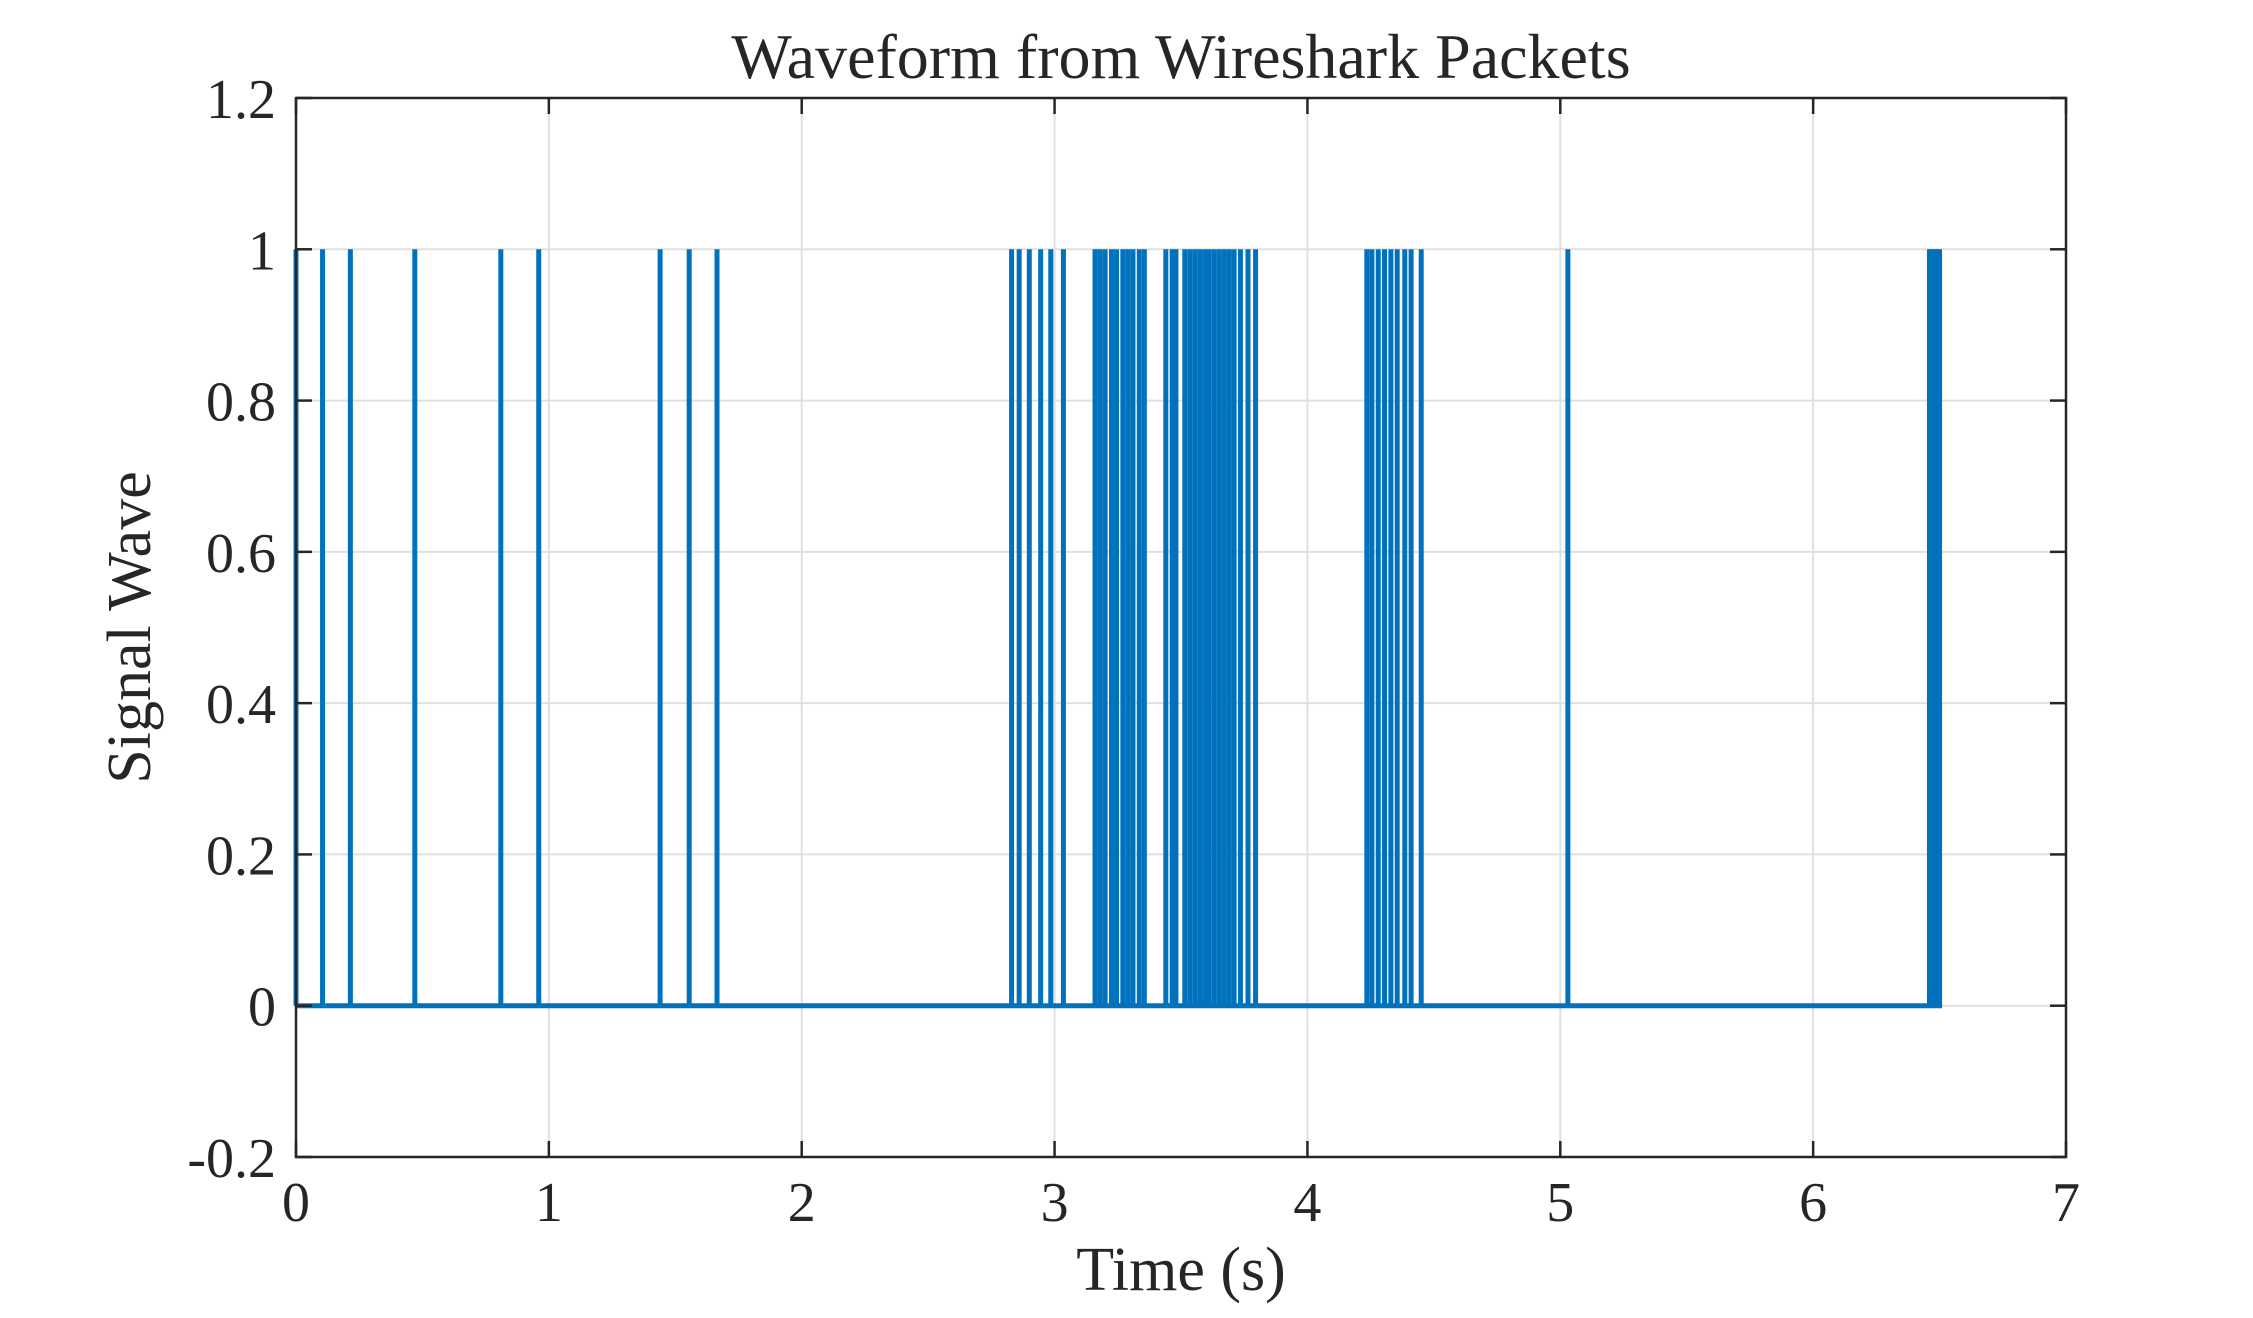 The width and height of the screenshot is (2253, 1318). I want to click on y-tick-label: 0.6, so click(241, 554).